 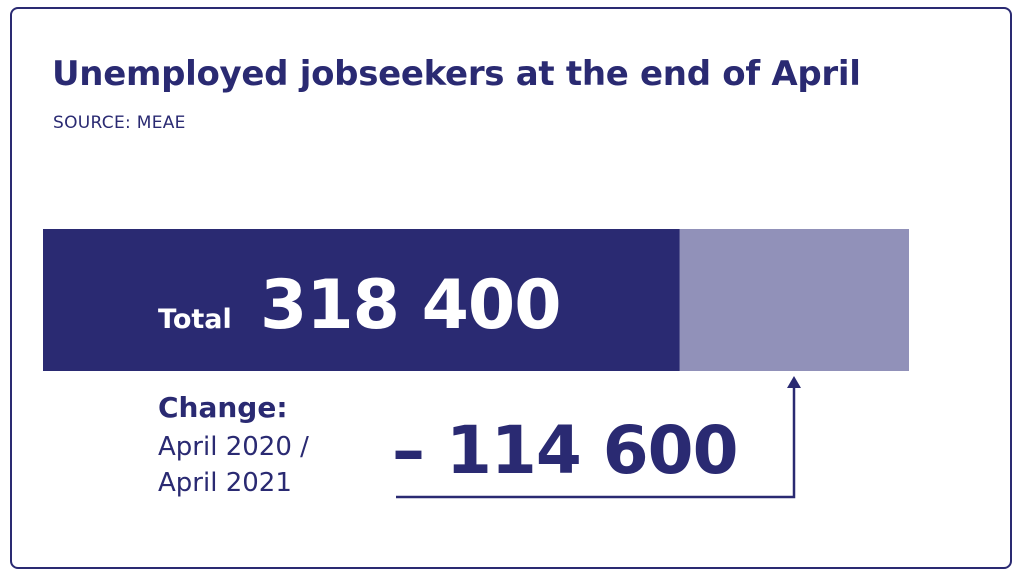 I want to click on connector-line, so click(x=596, y=442).